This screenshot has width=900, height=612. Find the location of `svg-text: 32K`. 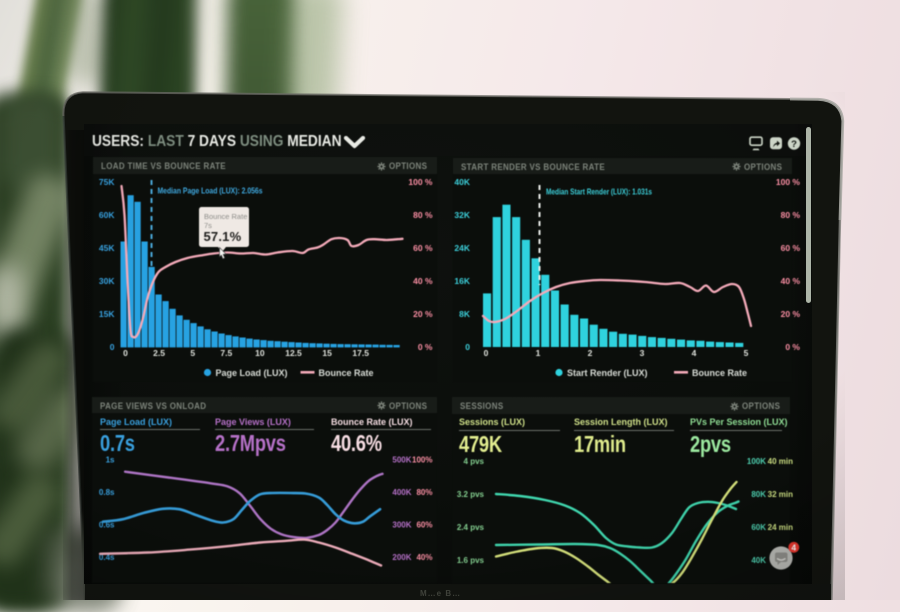

svg-text: 32K is located at coordinates (462, 215).